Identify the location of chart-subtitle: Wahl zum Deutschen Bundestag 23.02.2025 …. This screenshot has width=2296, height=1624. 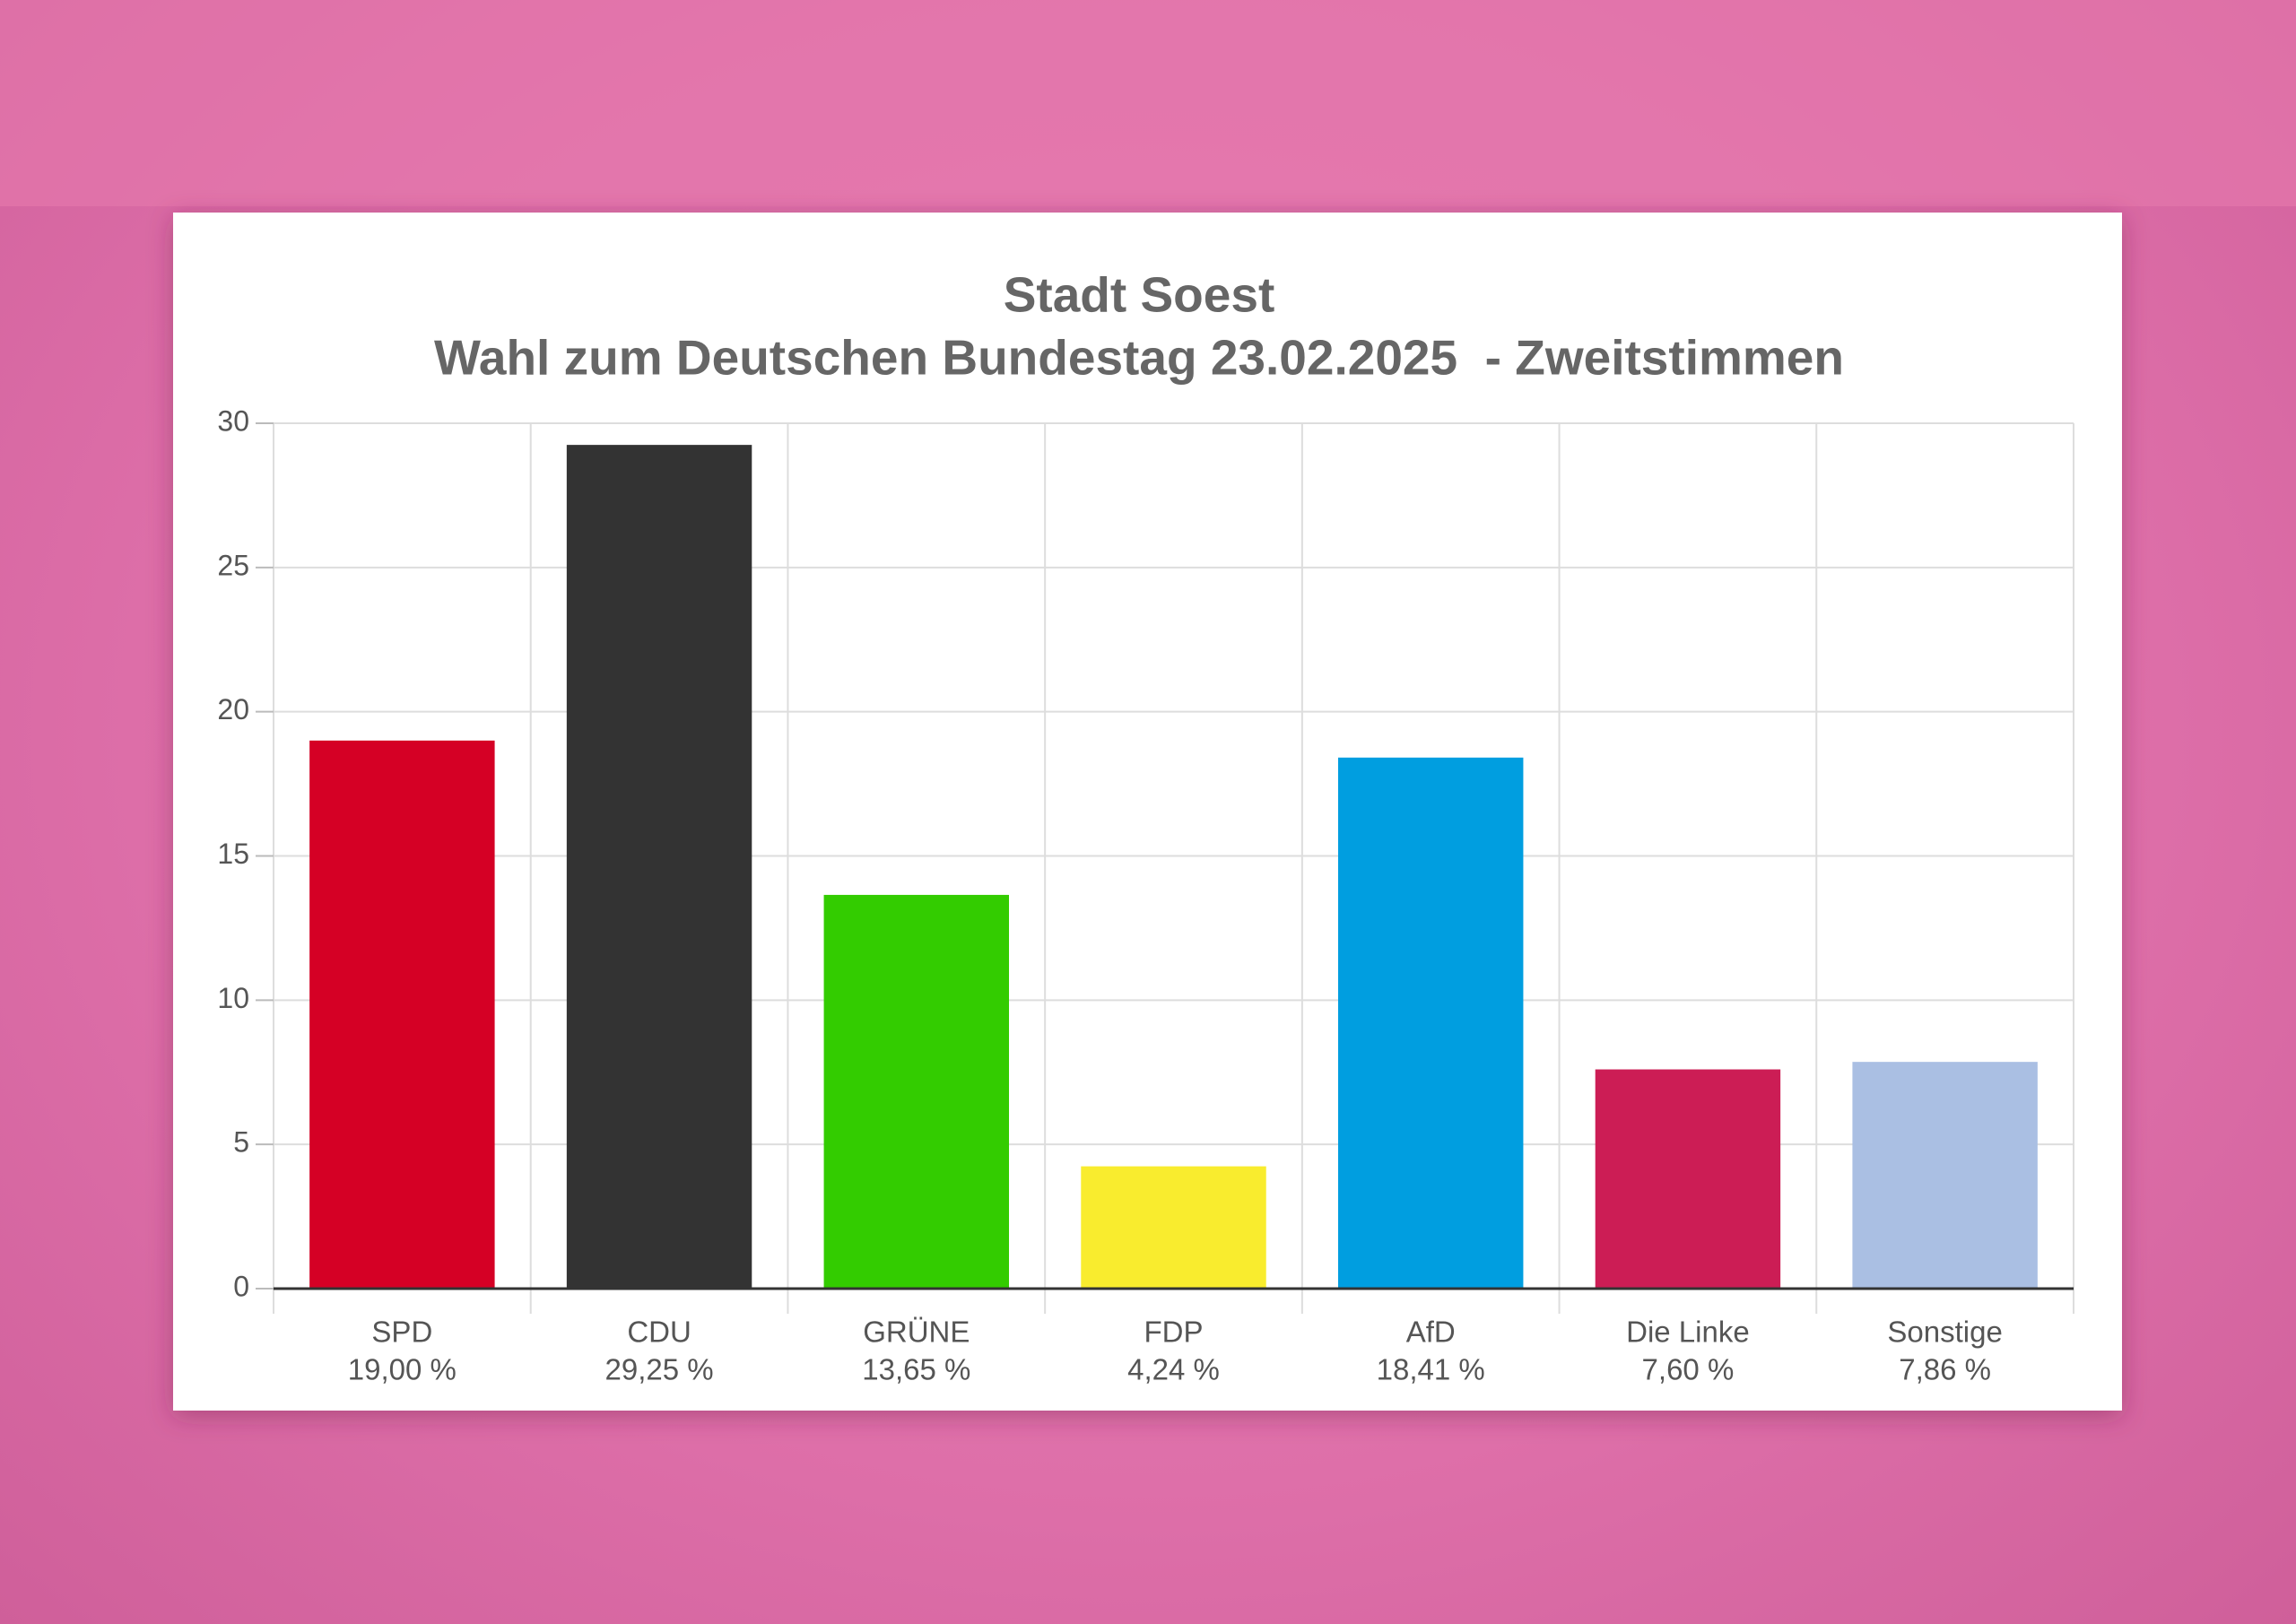
(1139, 358).